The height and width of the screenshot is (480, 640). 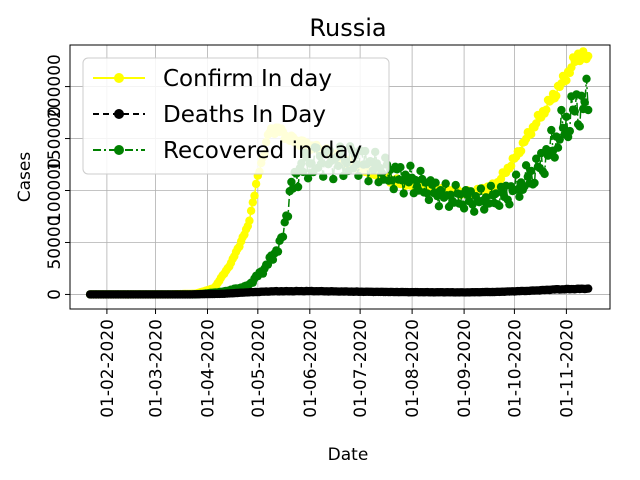 What do you see at coordinates (209, 368) in the screenshot?
I see `x-tick-label: 01-04-2020` at bounding box center [209, 368].